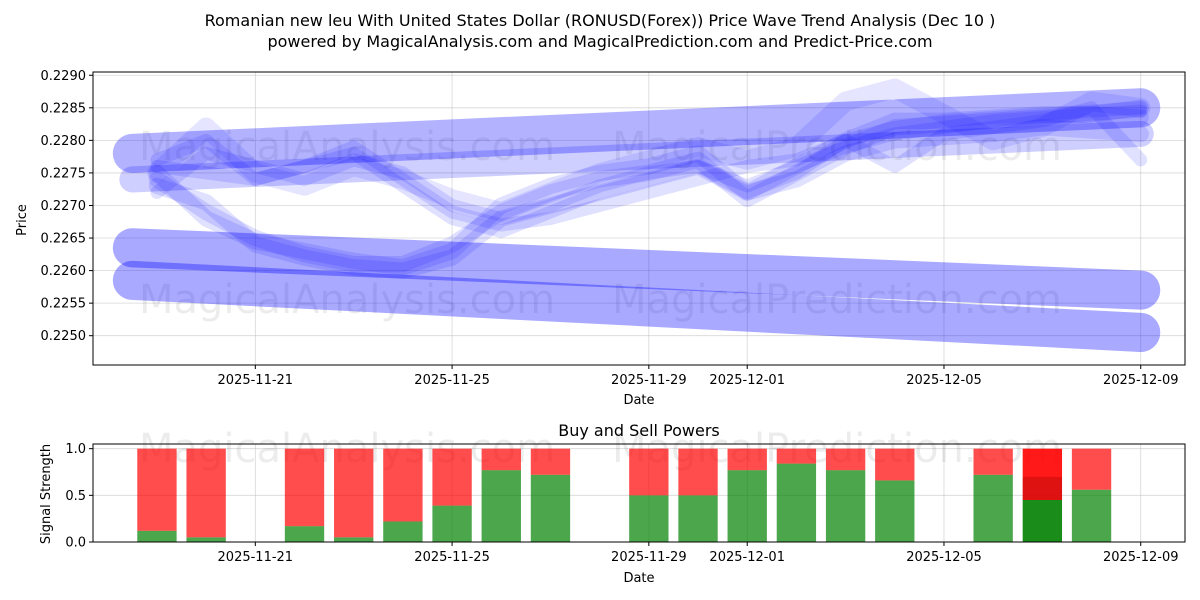 This screenshot has width=1200, height=600. What do you see at coordinates (1042, 488) in the screenshot?
I see `sell-bar-overlap` at bounding box center [1042, 488].